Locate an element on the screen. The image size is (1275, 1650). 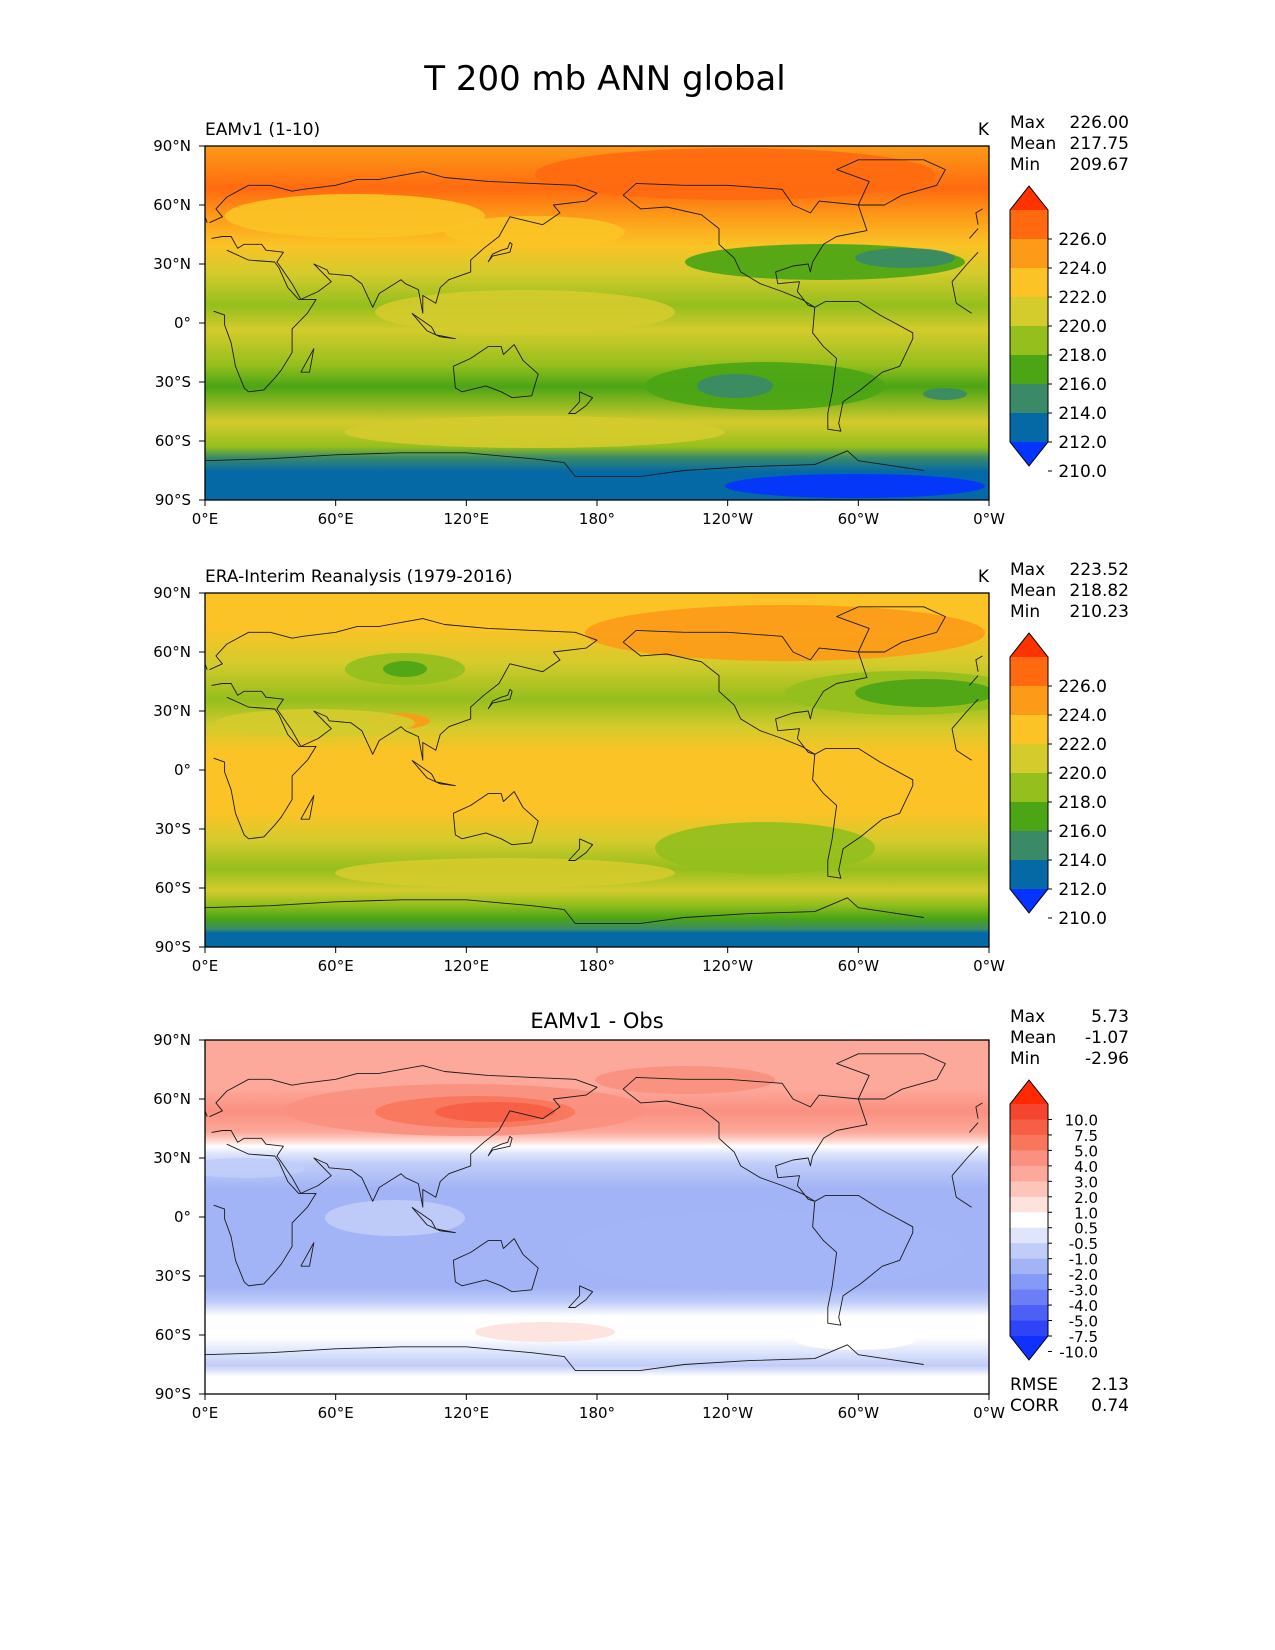
stat-value: 209.67 is located at coordinates (1099, 165).